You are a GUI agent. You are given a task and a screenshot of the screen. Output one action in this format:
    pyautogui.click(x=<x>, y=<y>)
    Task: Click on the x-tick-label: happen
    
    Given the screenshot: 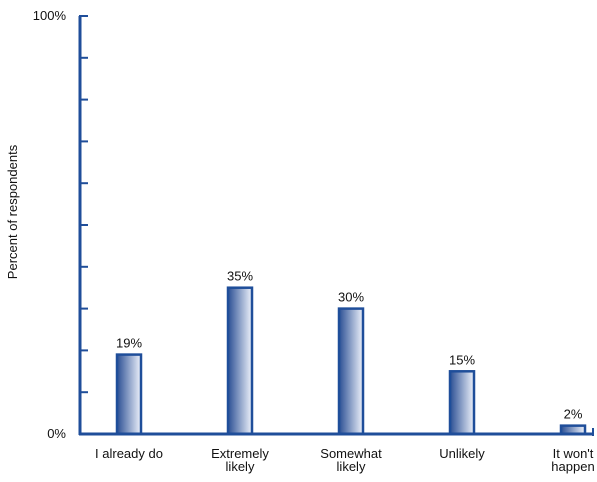 What is the action you would take?
    pyautogui.click(x=572, y=466)
    